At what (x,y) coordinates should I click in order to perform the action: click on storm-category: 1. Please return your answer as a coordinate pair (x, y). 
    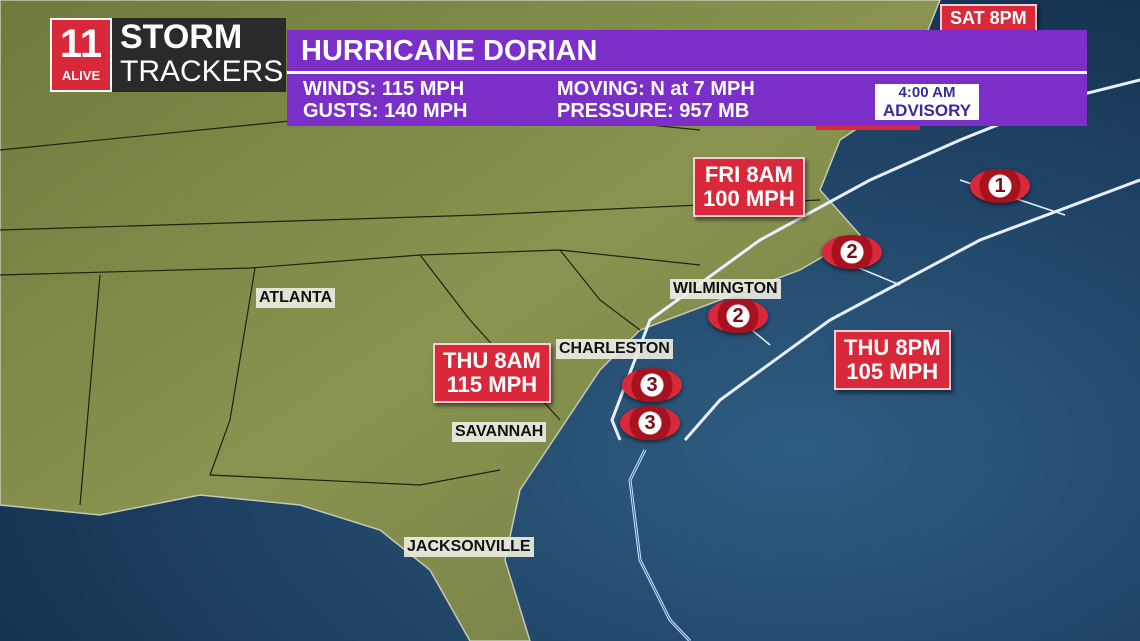
    Looking at the image, I should click on (1000, 186).